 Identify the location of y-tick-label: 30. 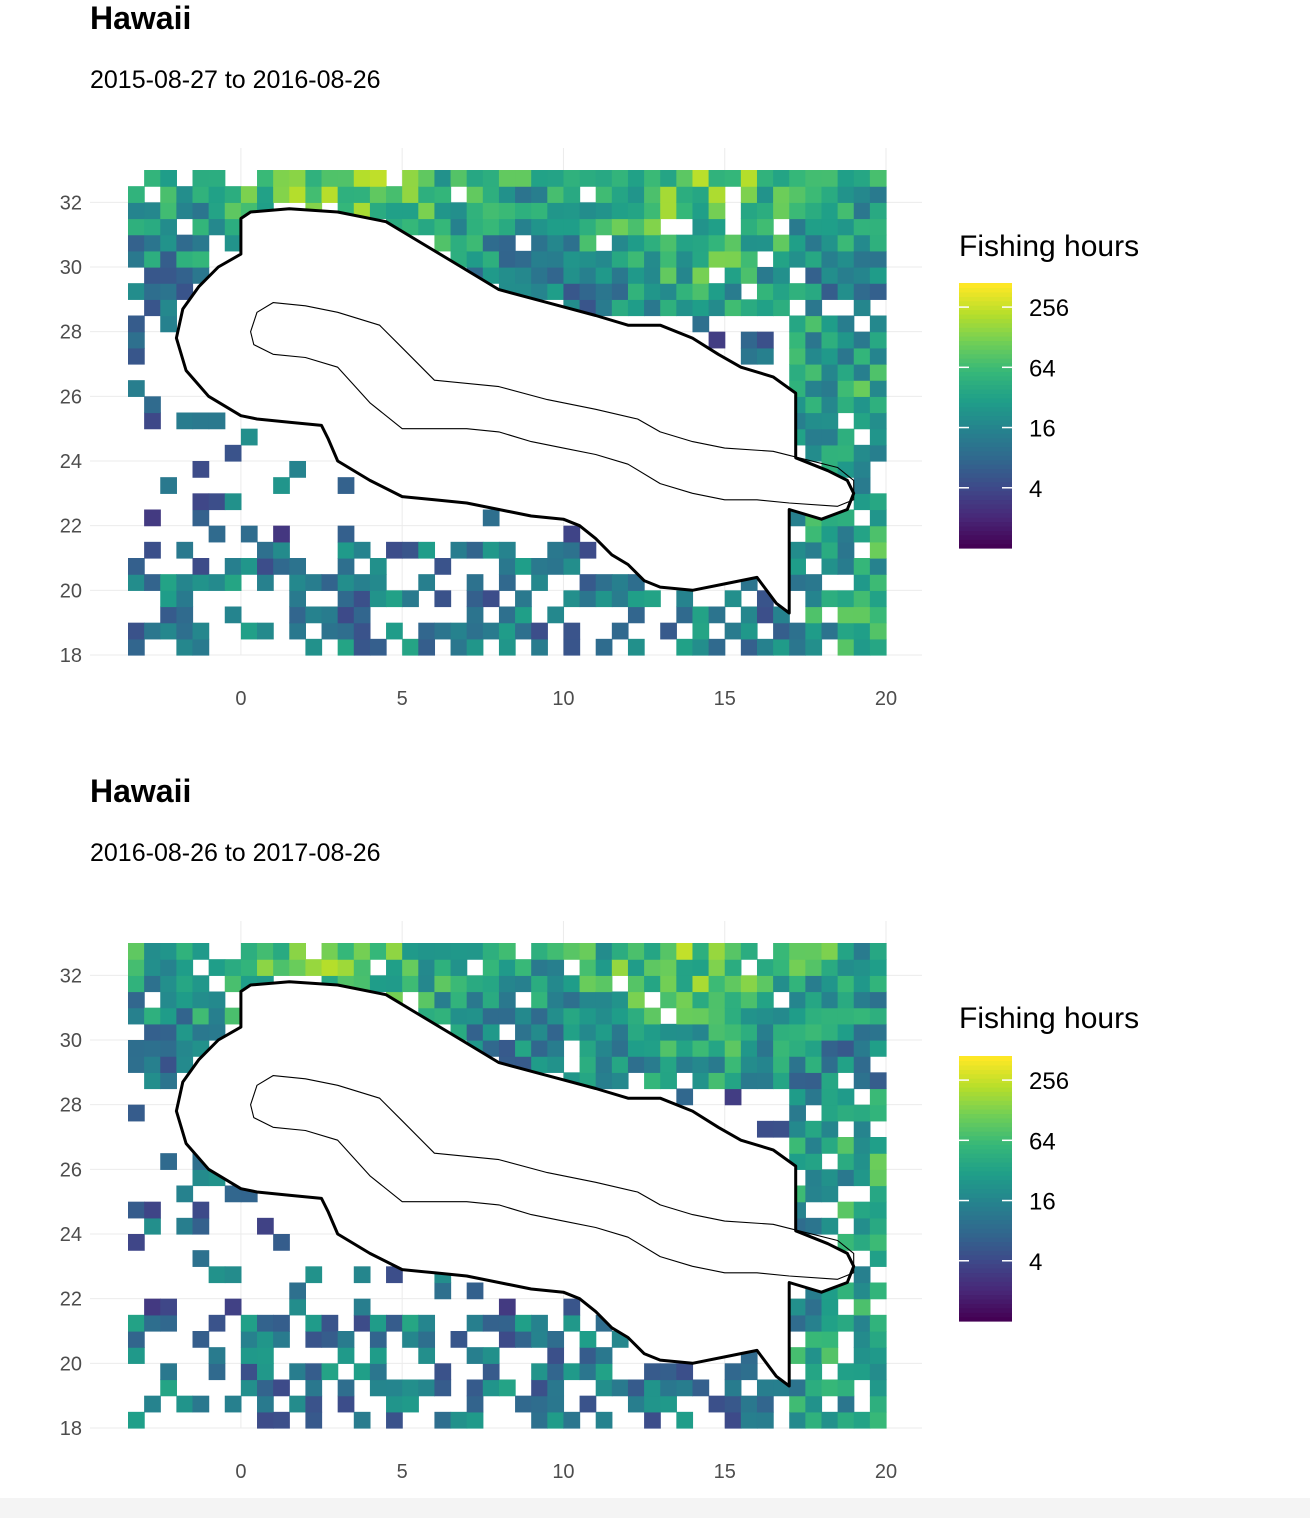
(71, 1041).